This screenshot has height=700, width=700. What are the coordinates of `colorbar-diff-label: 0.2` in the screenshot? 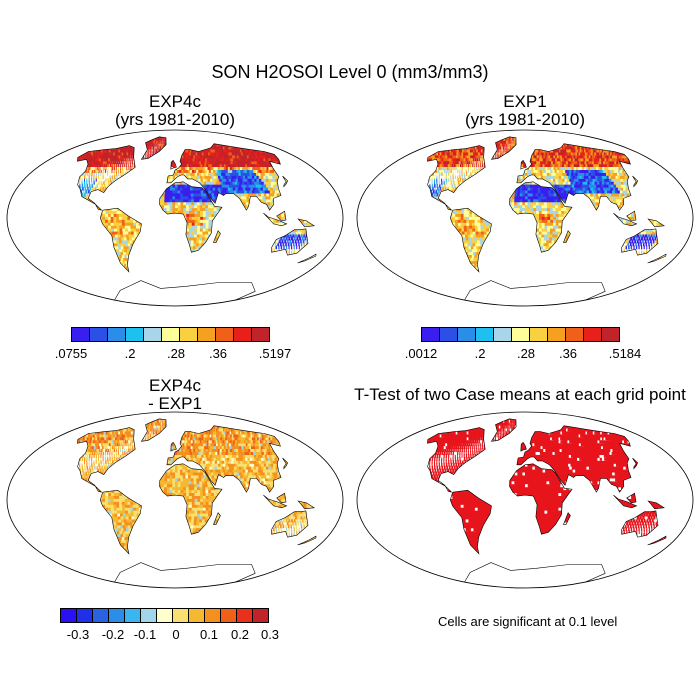 It's located at (240, 634).